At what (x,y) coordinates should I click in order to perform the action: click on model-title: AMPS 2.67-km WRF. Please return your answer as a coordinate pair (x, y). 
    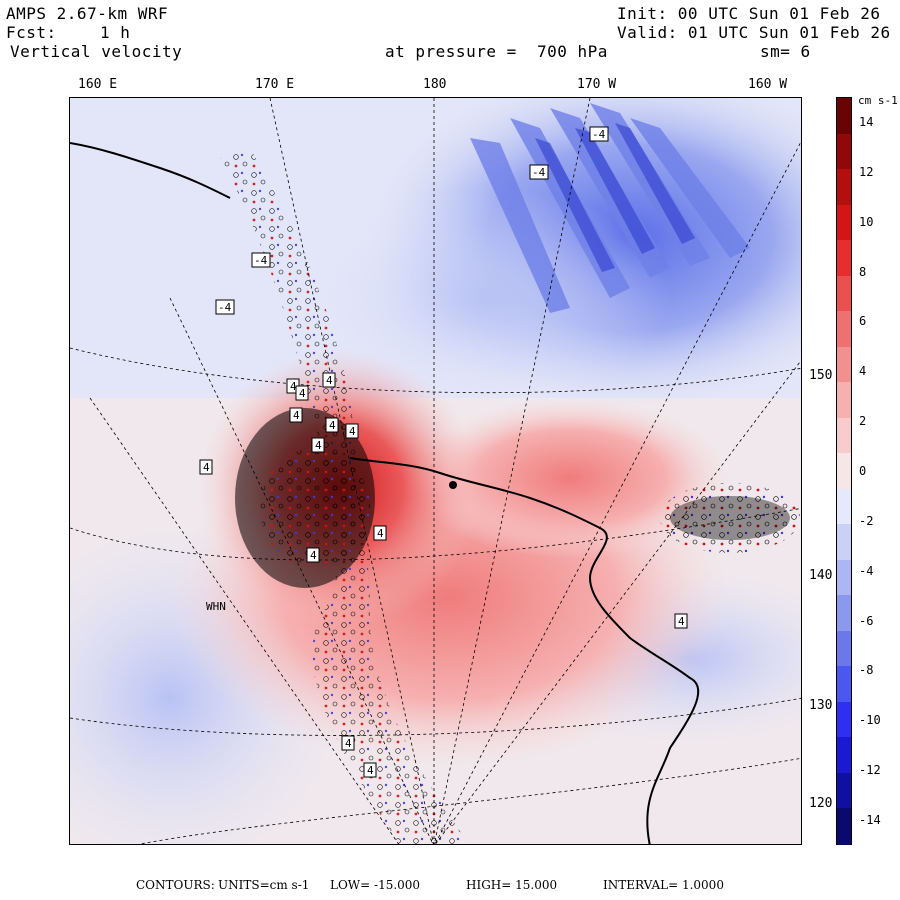
    Looking at the image, I should click on (87, 13).